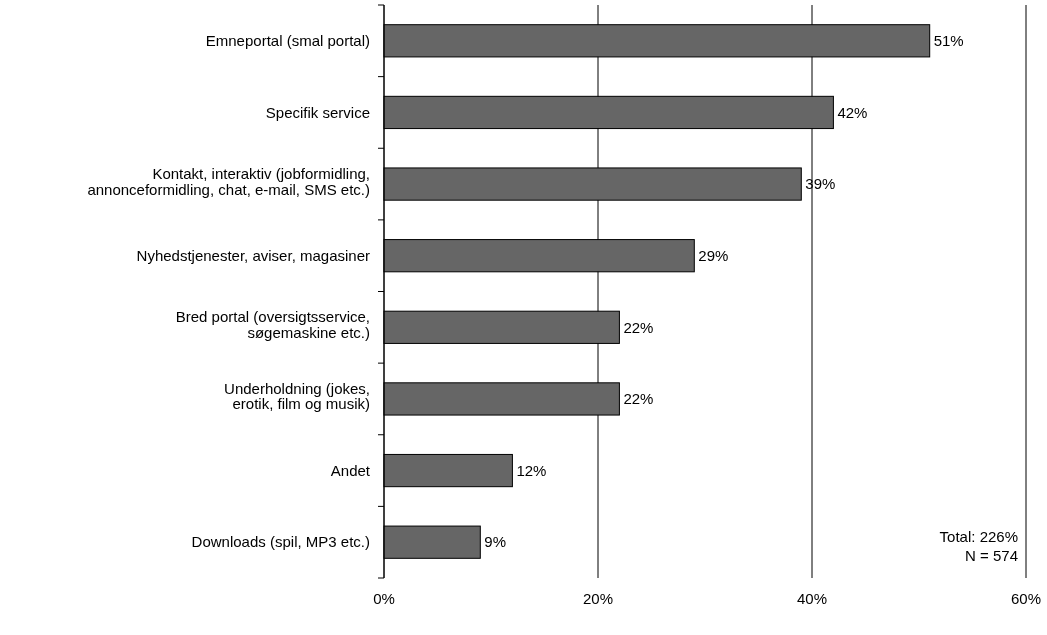 The height and width of the screenshot is (635, 1047). Describe the element at coordinates (991, 555) in the screenshot. I see `annotation: N = 574` at that location.